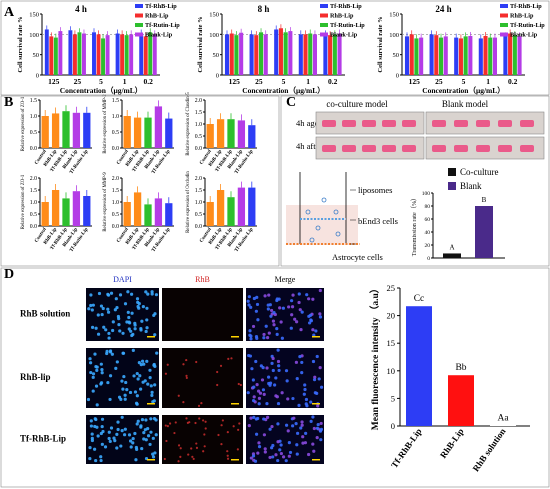  I want to click on diagram-label: bEnd3 cells, so click(378, 221).